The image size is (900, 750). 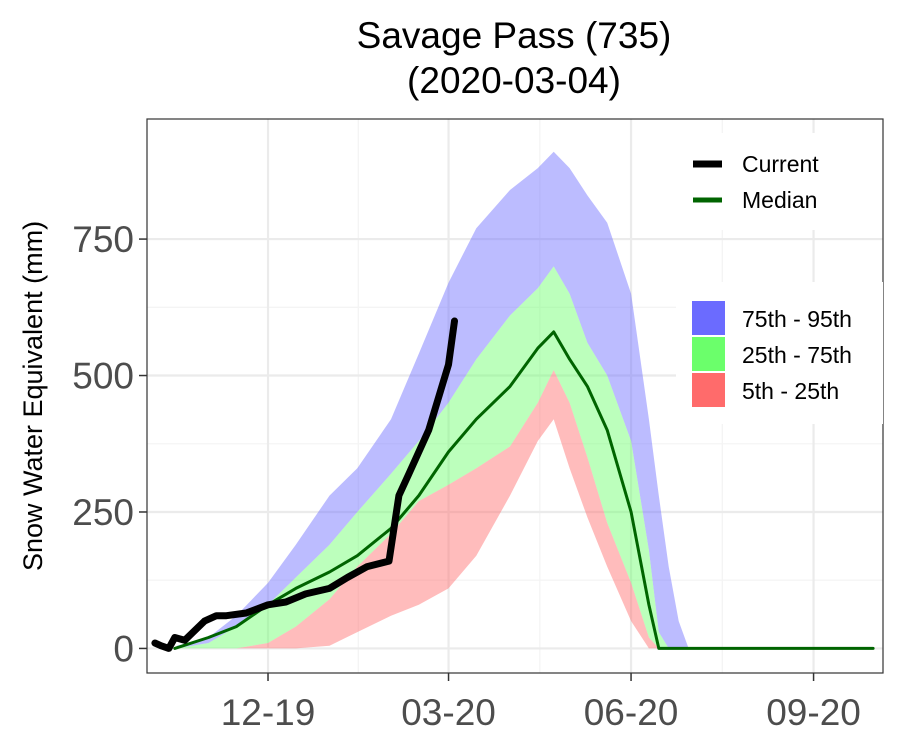 What do you see at coordinates (448, 712) in the screenshot?
I see `x-tick-label: 03-20` at bounding box center [448, 712].